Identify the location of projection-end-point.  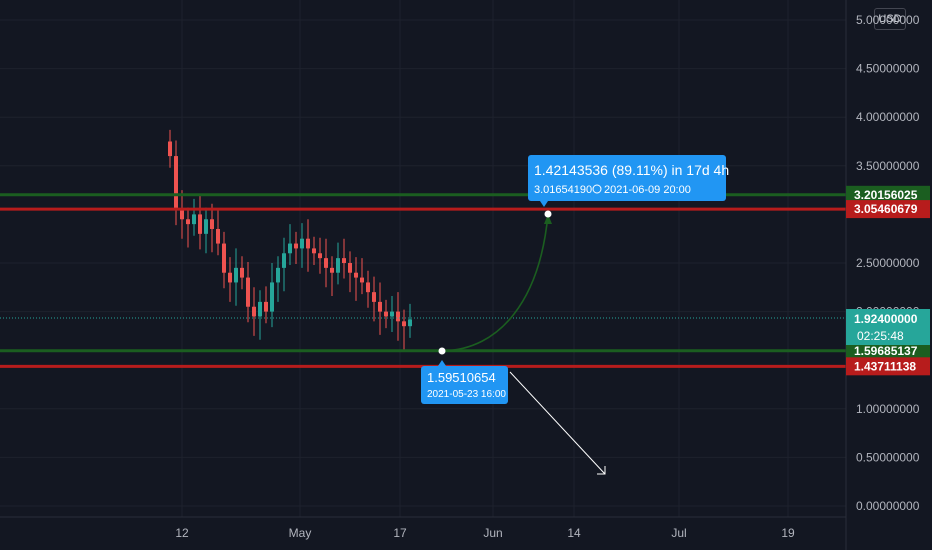
(548, 214).